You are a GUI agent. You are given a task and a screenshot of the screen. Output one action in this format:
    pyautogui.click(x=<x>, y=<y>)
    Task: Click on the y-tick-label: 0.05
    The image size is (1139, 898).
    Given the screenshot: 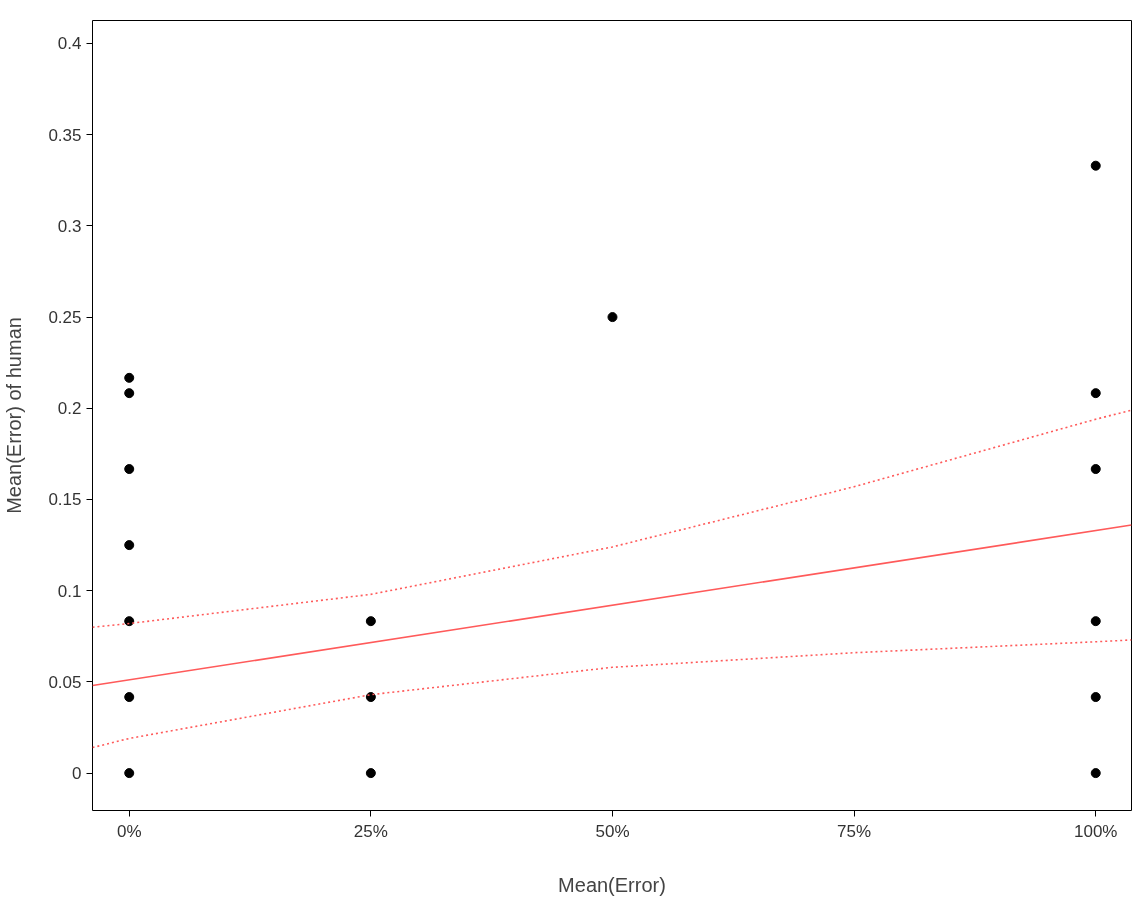 What is the action you would take?
    pyautogui.click(x=65, y=682)
    